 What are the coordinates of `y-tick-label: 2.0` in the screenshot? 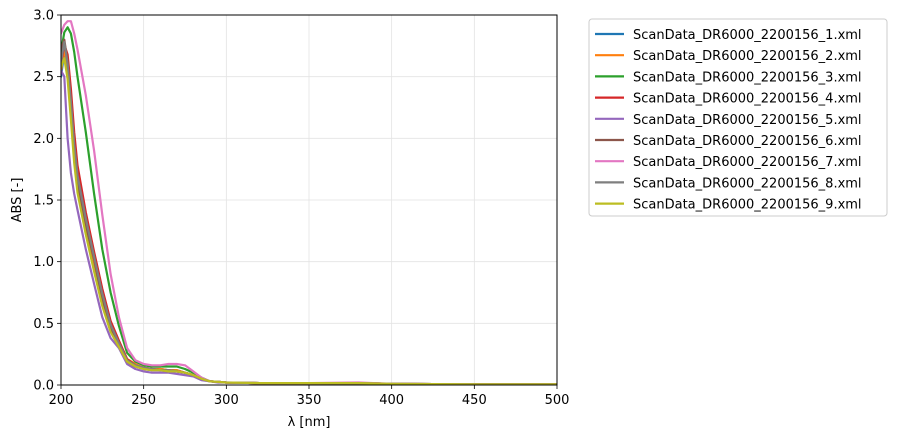 It's located at (43, 139).